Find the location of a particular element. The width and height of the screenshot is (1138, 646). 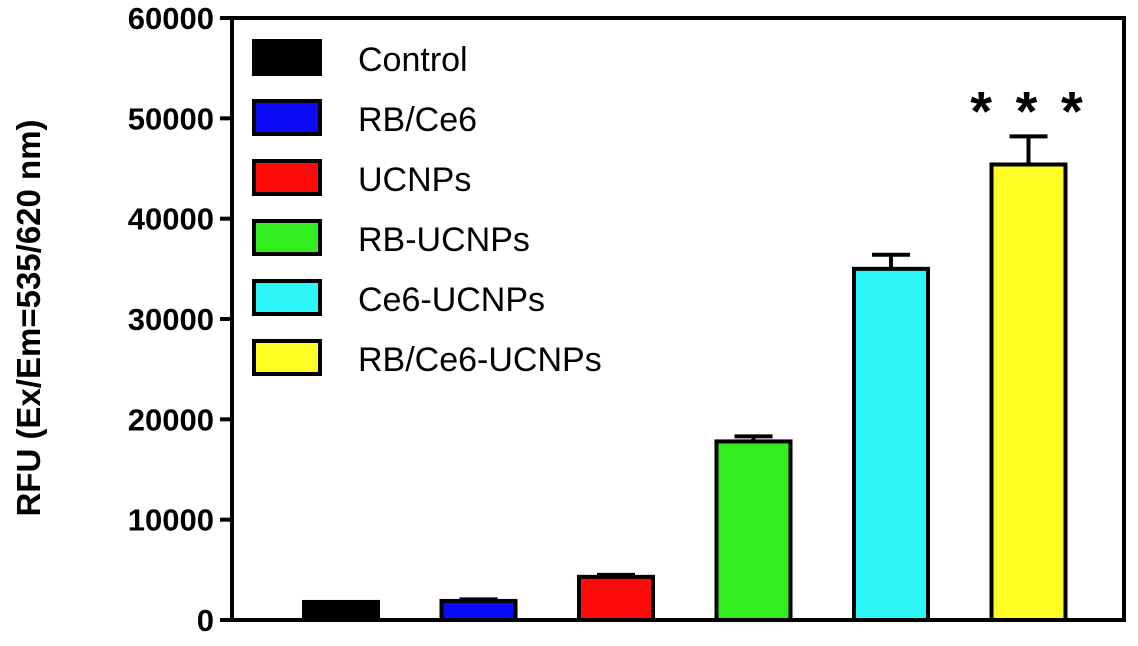

y-tick-label: 0 is located at coordinates (205, 620).